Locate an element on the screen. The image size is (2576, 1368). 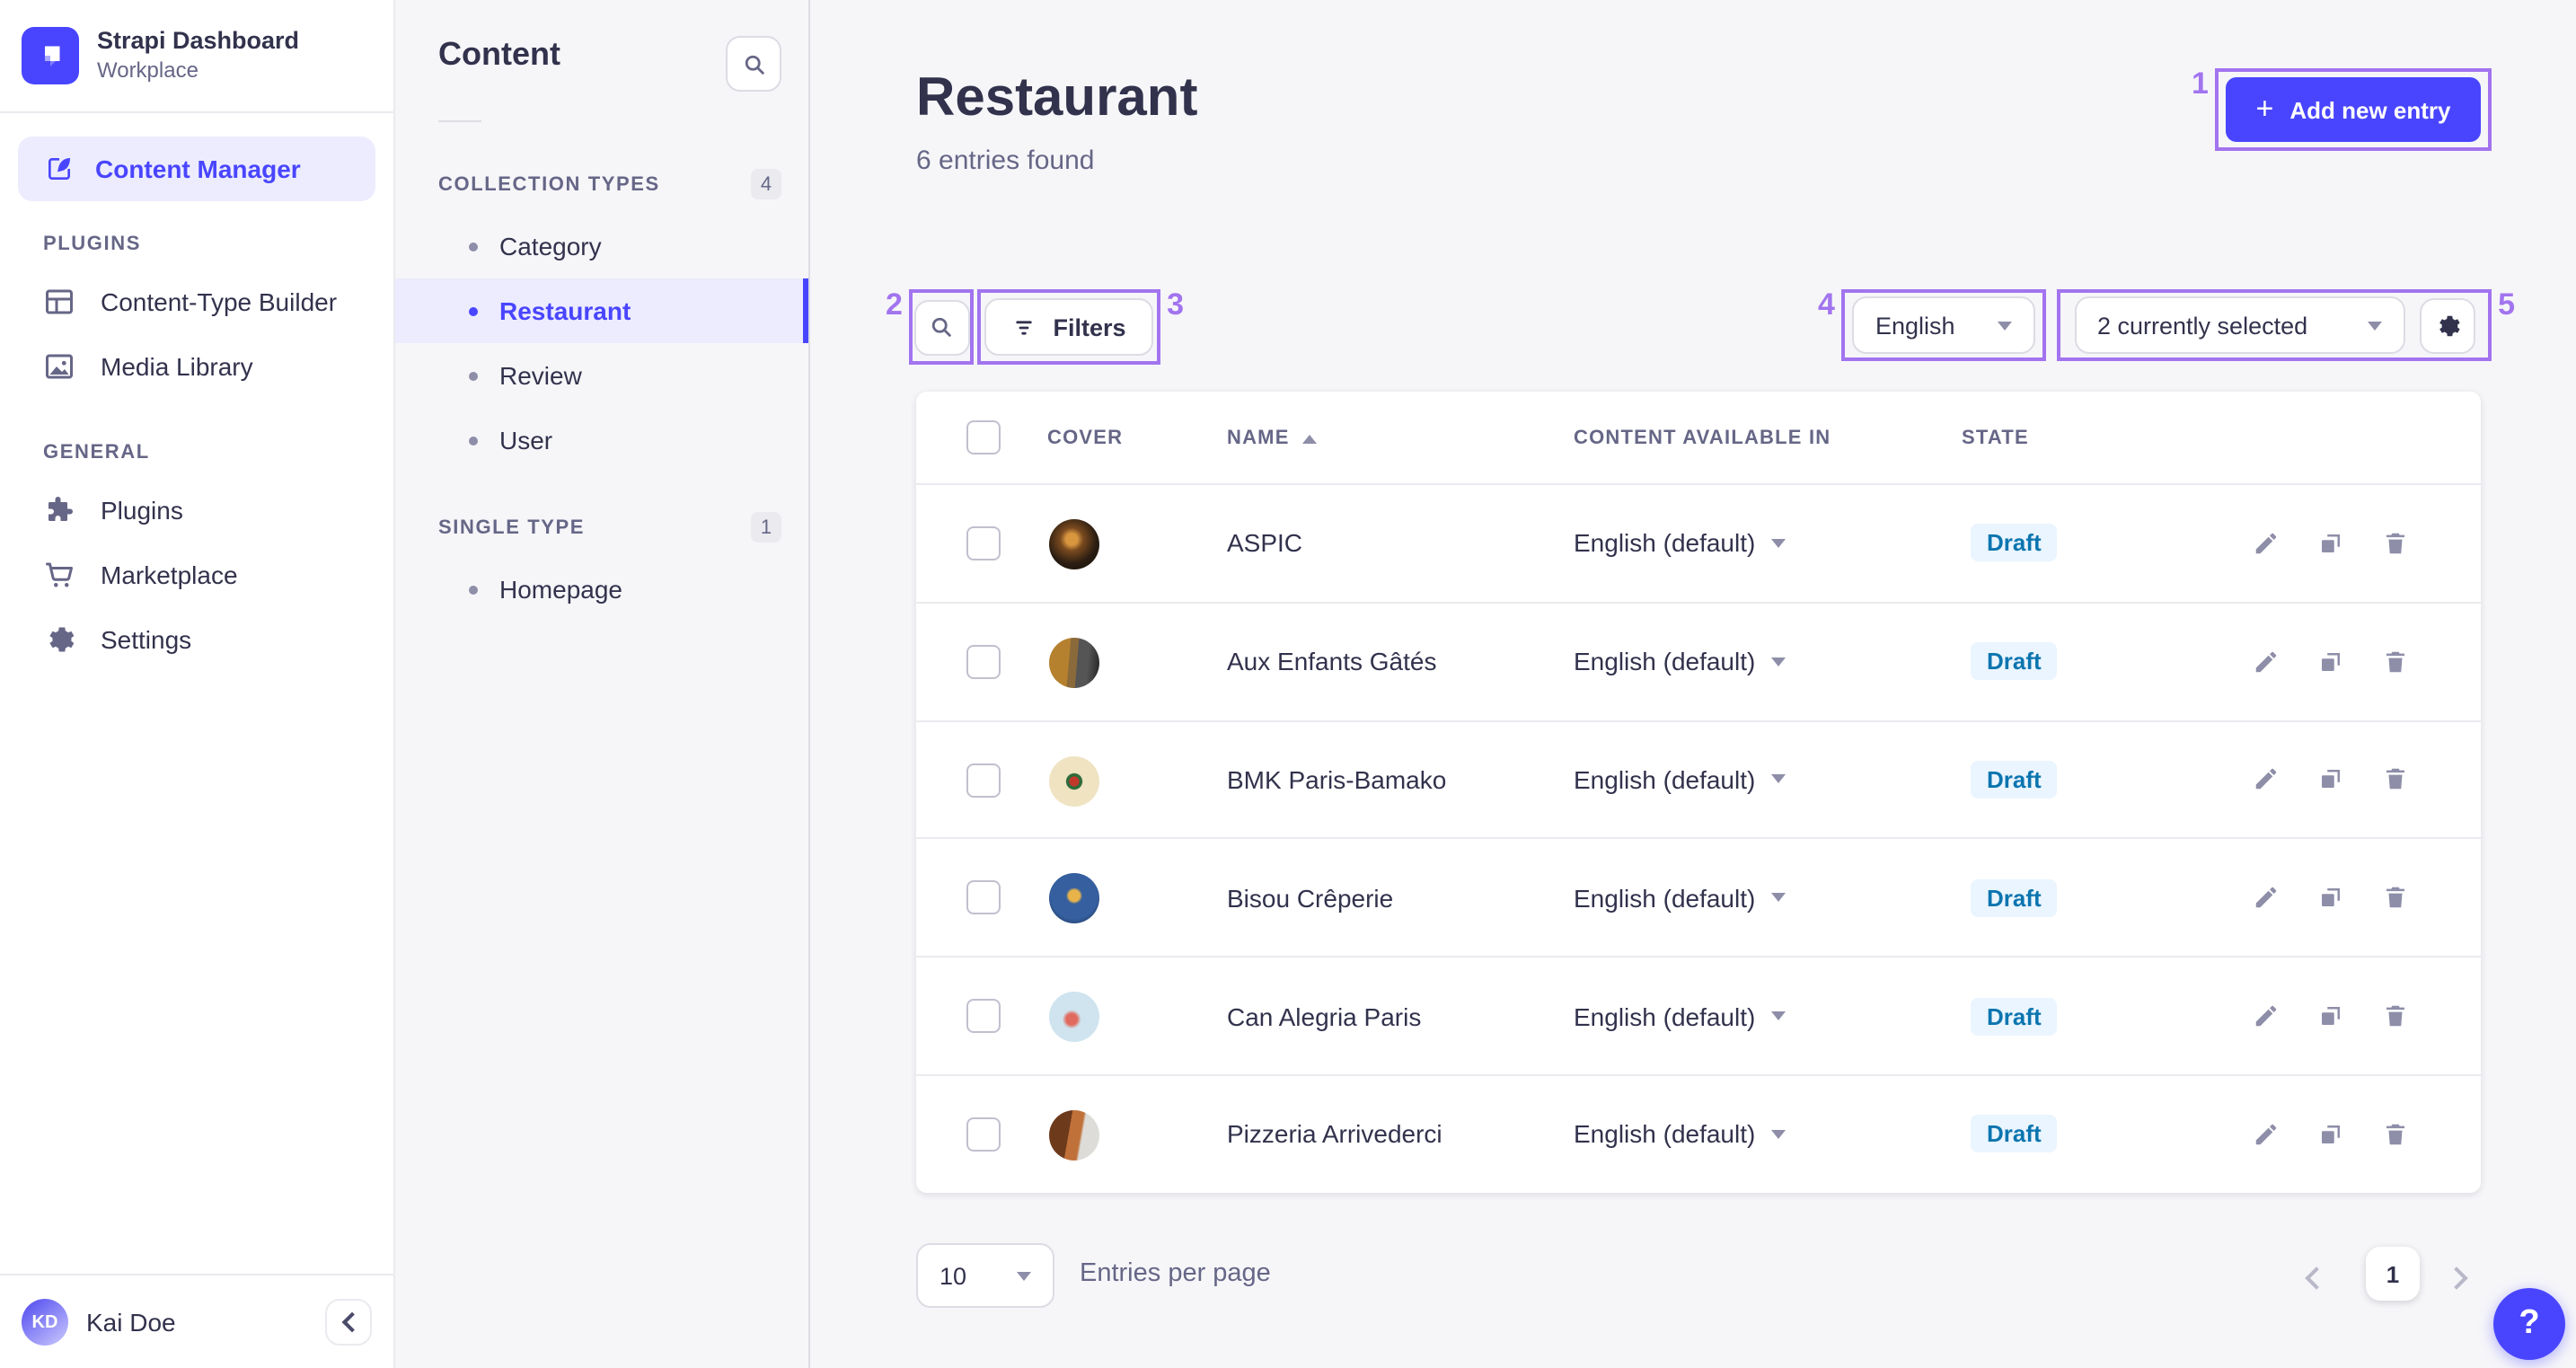
subnav-item-user: User is located at coordinates (601, 440).